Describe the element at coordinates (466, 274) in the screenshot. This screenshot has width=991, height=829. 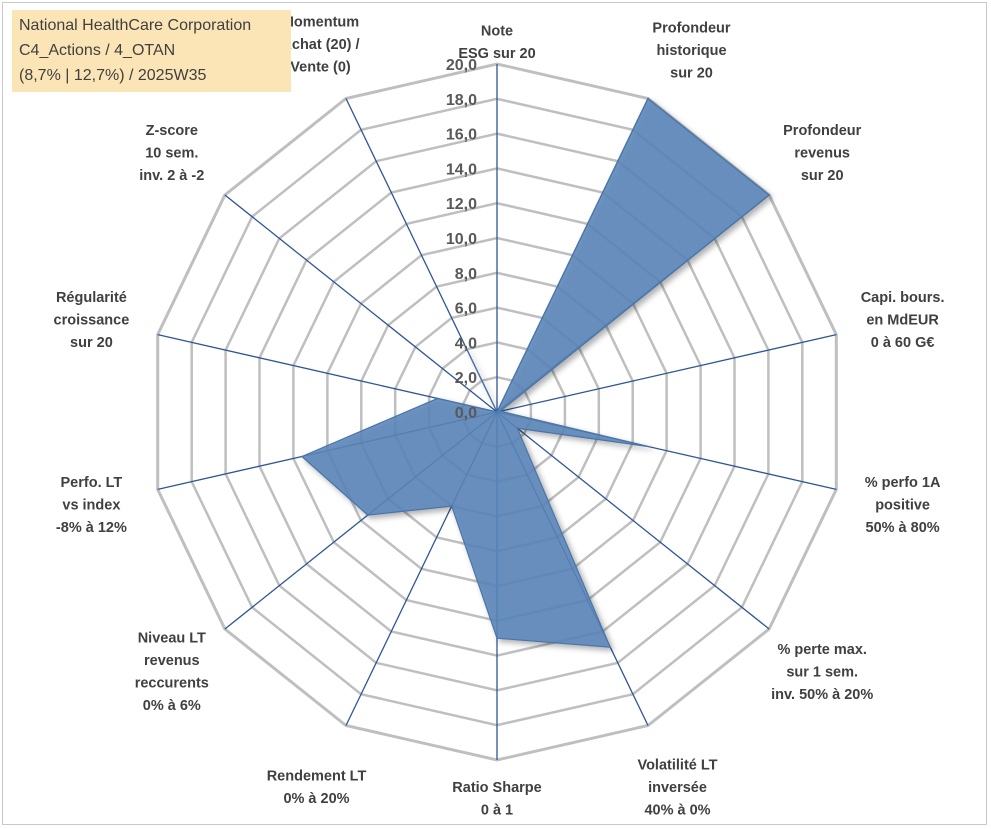
I see `tick-label: 8,0` at that location.